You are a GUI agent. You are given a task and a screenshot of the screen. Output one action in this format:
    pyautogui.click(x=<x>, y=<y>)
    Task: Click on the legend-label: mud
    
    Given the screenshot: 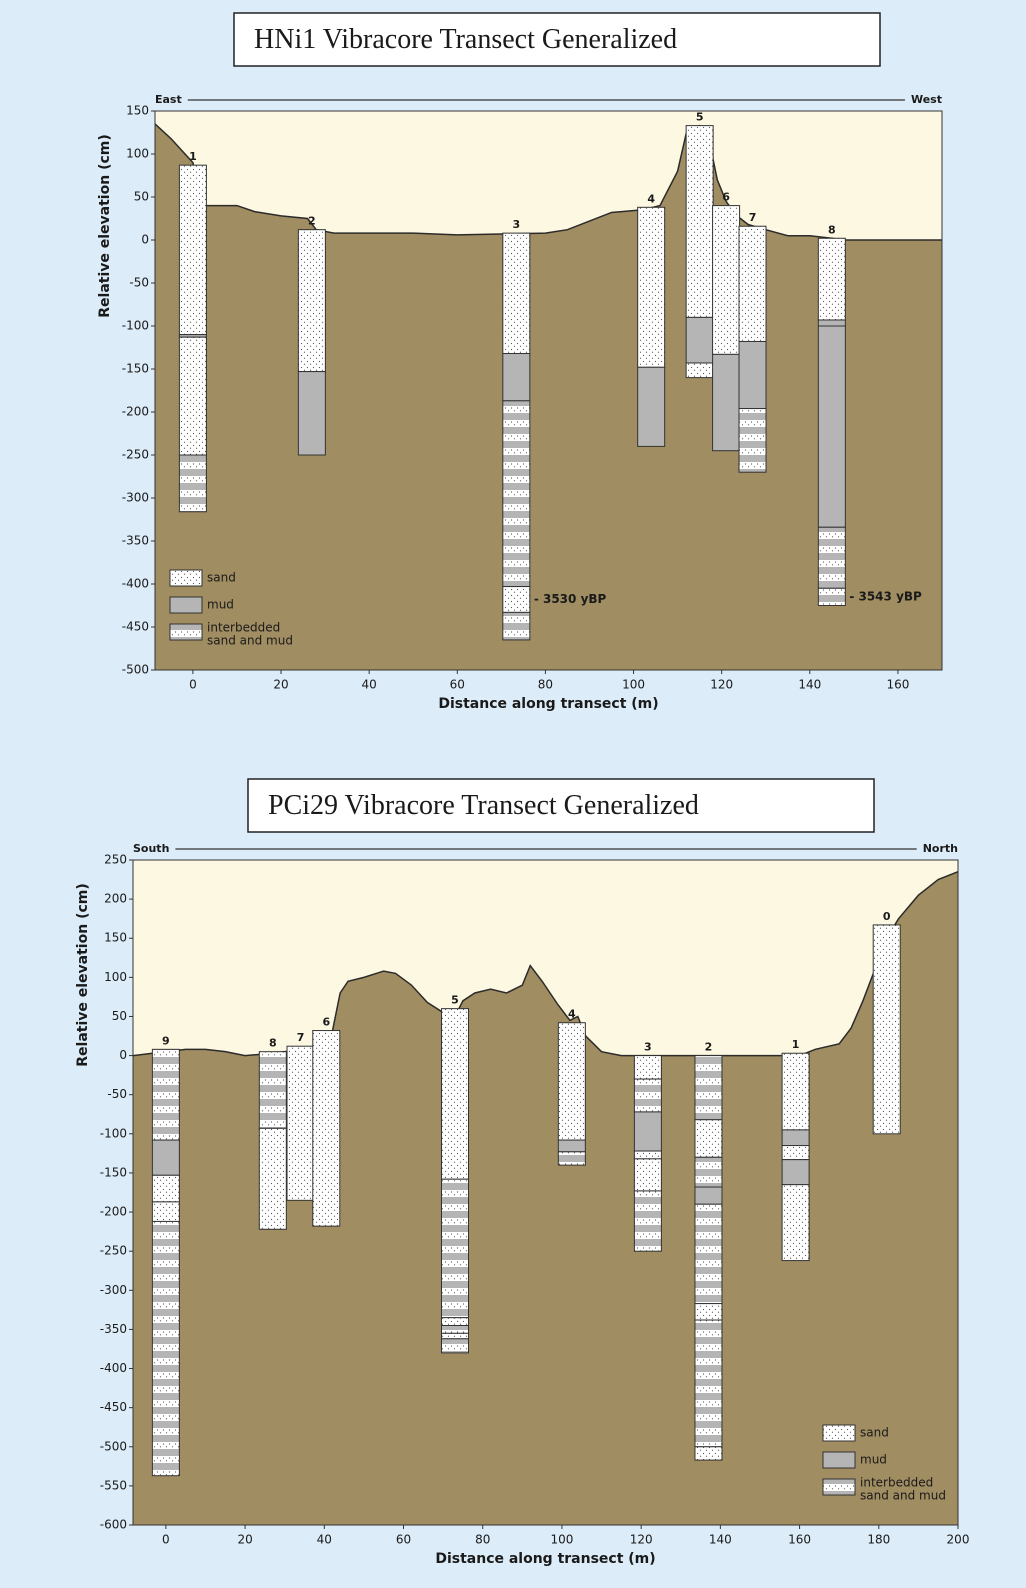 What is the action you would take?
    pyautogui.click(x=873, y=1460)
    